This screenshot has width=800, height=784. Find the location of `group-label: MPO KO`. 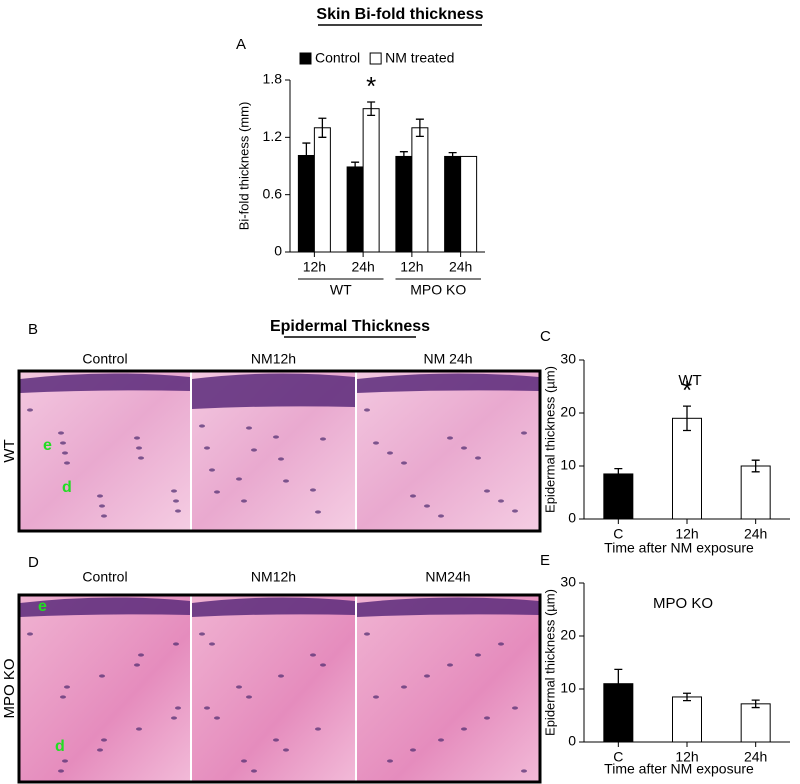

group-label: MPO KO is located at coordinates (438, 290).